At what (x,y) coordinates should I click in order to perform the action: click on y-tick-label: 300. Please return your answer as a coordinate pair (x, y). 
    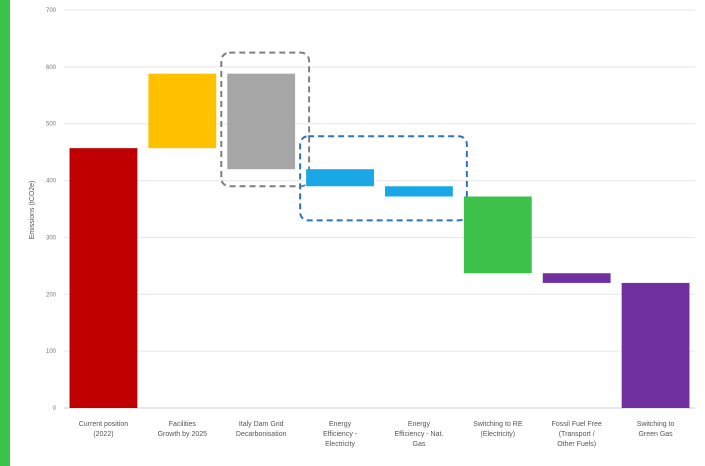
    Looking at the image, I should click on (51, 238).